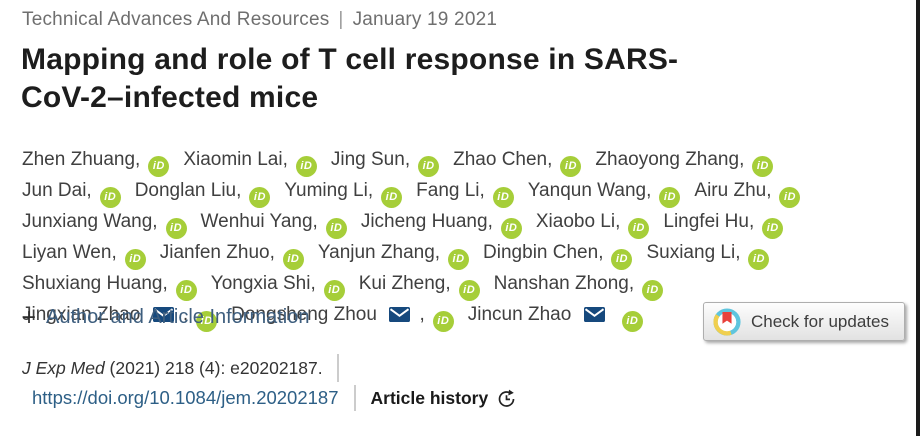  I want to click on author: Jicheng Huang, iD, so click(441, 223).